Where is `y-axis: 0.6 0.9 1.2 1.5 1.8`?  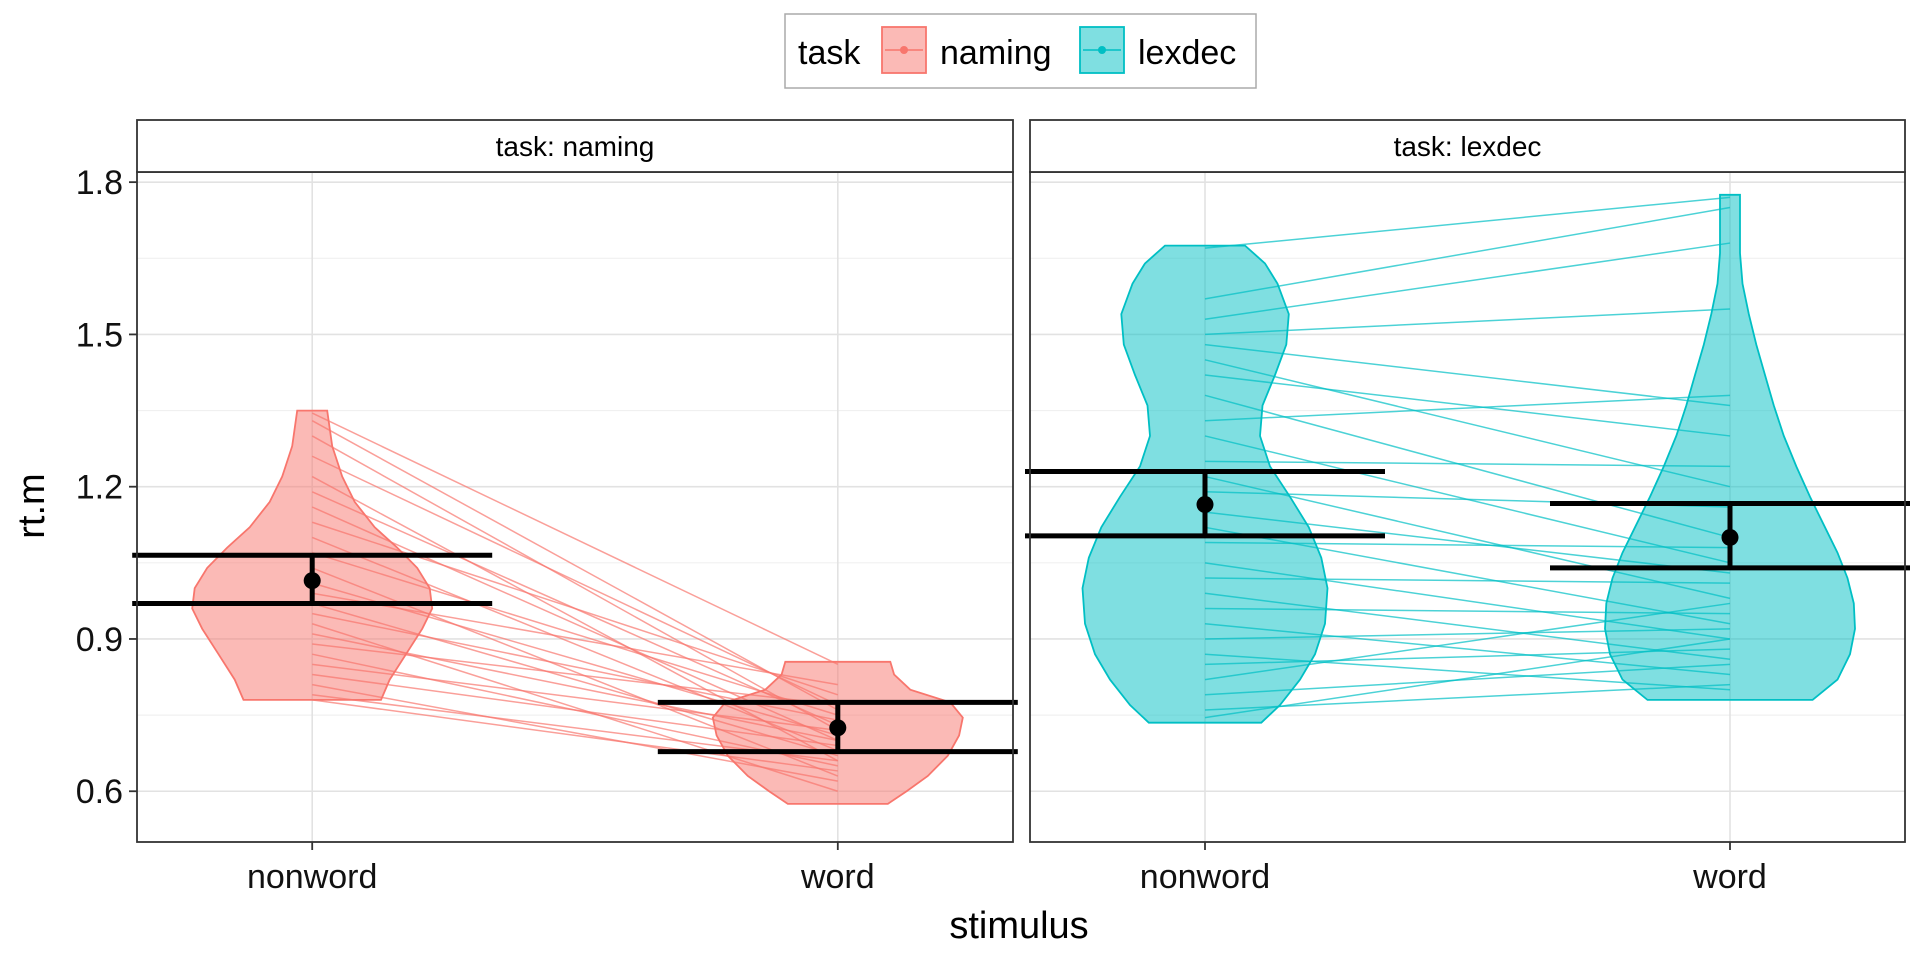 y-axis: 0.6 0.9 1.2 1.5 1.8 is located at coordinates (106, 487).